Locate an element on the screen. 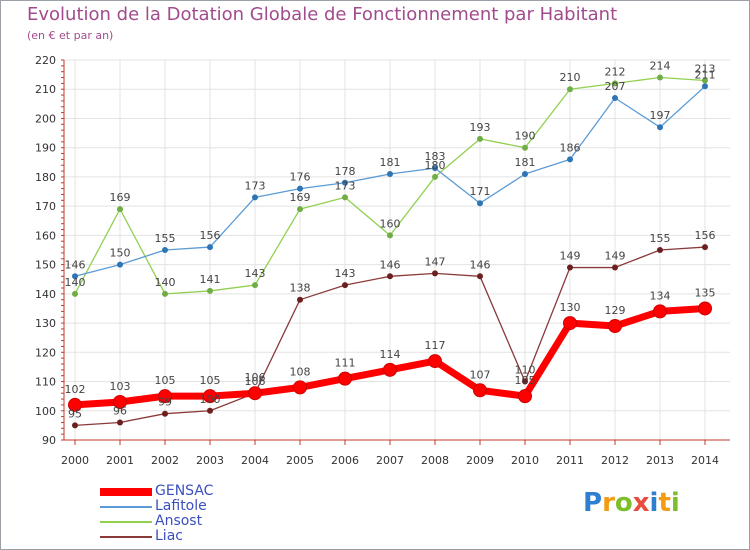 The image size is (750, 550). x-tick-label: 2012 is located at coordinates (615, 460).